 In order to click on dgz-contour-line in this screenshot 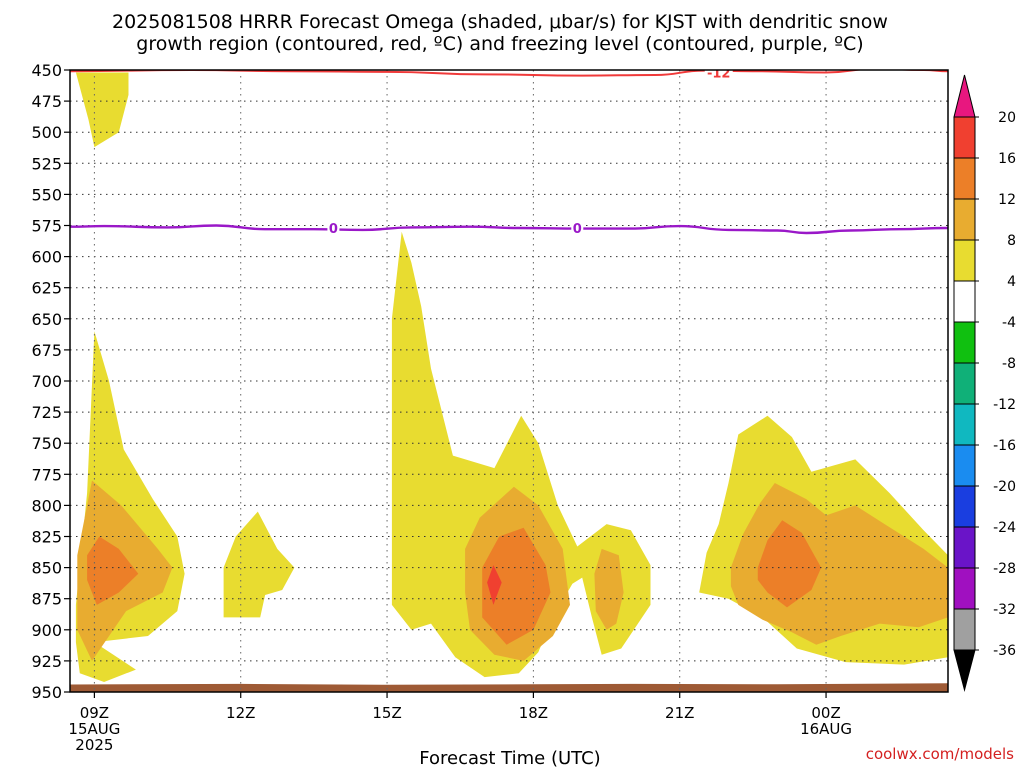, I will do `click(509, 73)`.